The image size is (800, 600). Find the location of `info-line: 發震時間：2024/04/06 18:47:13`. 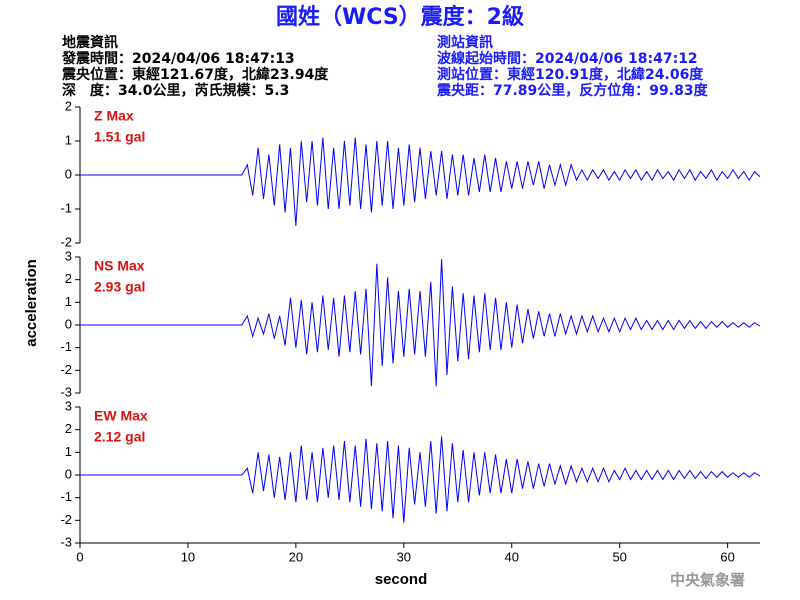

info-line: 發震時間：2024/04/06 18:47:13 is located at coordinates (178, 58).